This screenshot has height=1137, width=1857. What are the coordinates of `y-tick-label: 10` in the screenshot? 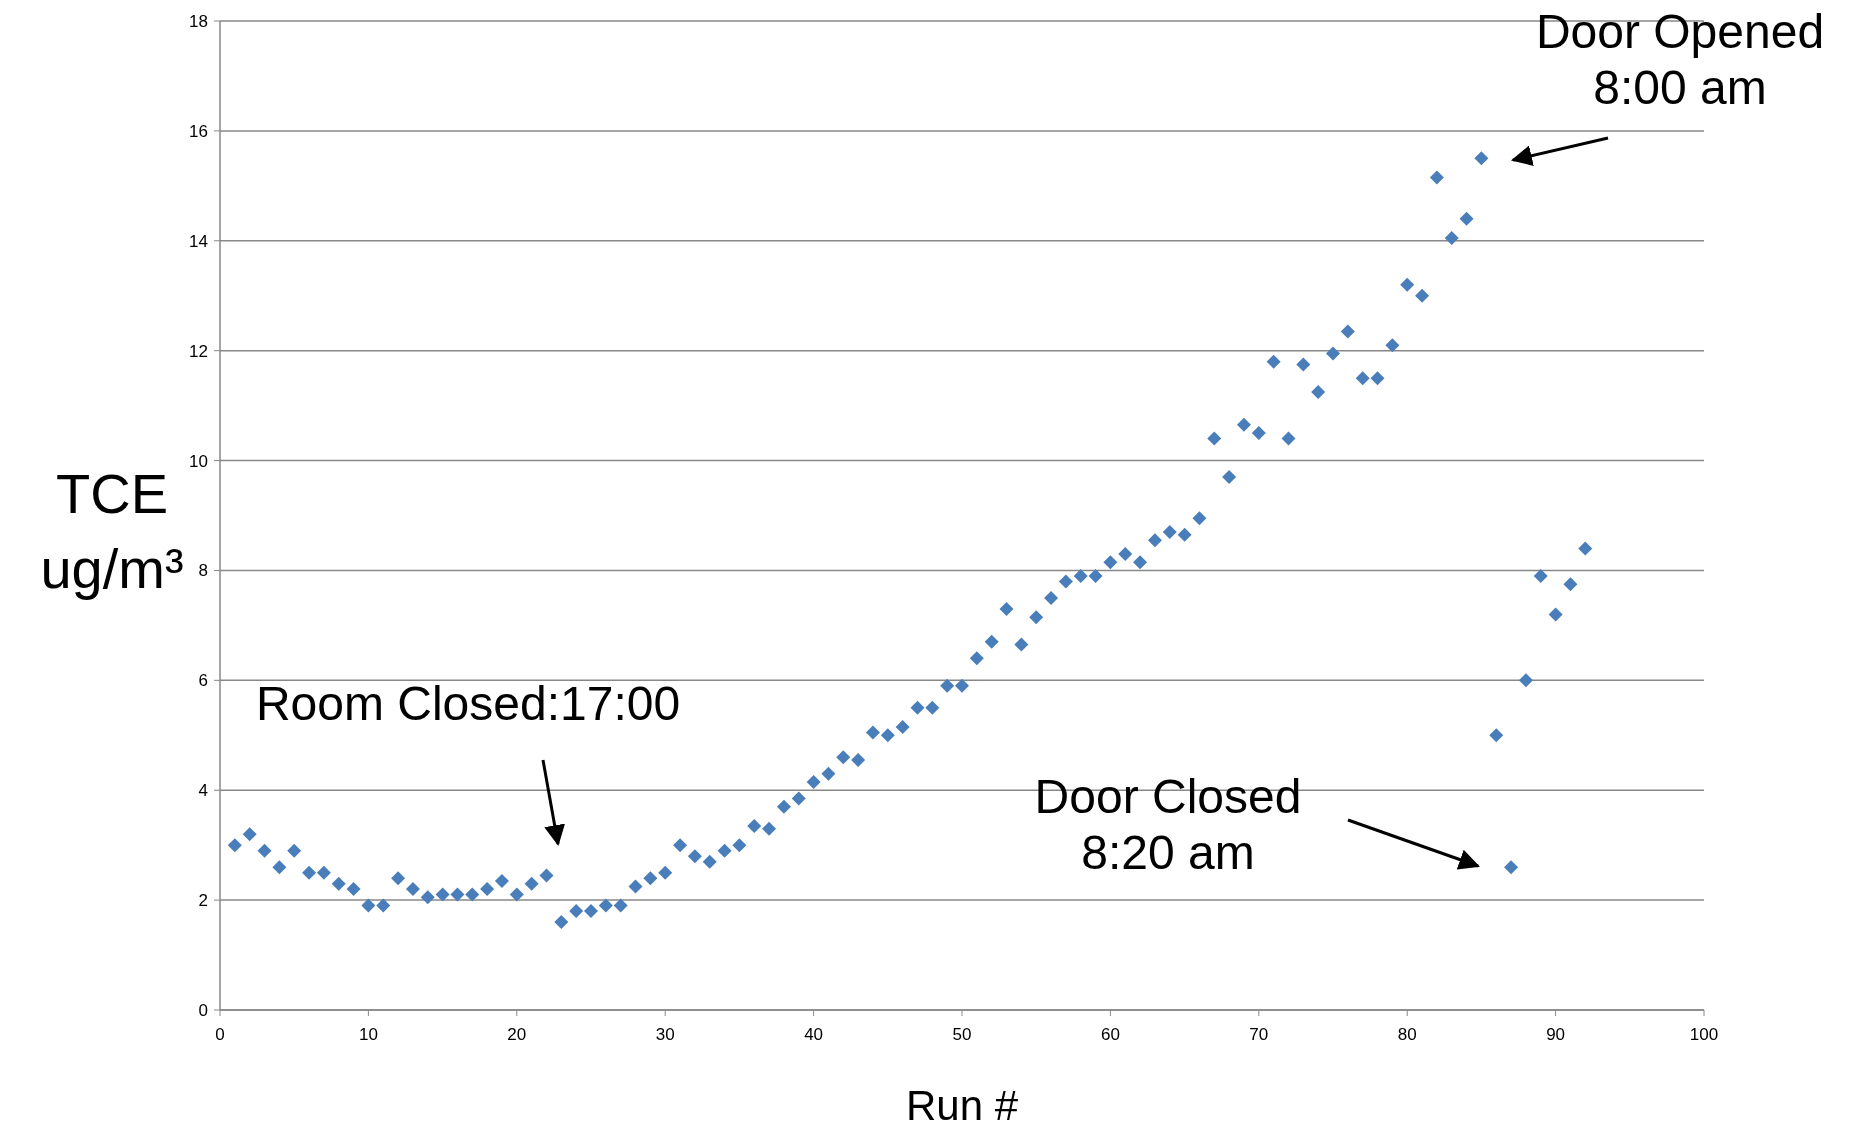 It's located at (198, 461).